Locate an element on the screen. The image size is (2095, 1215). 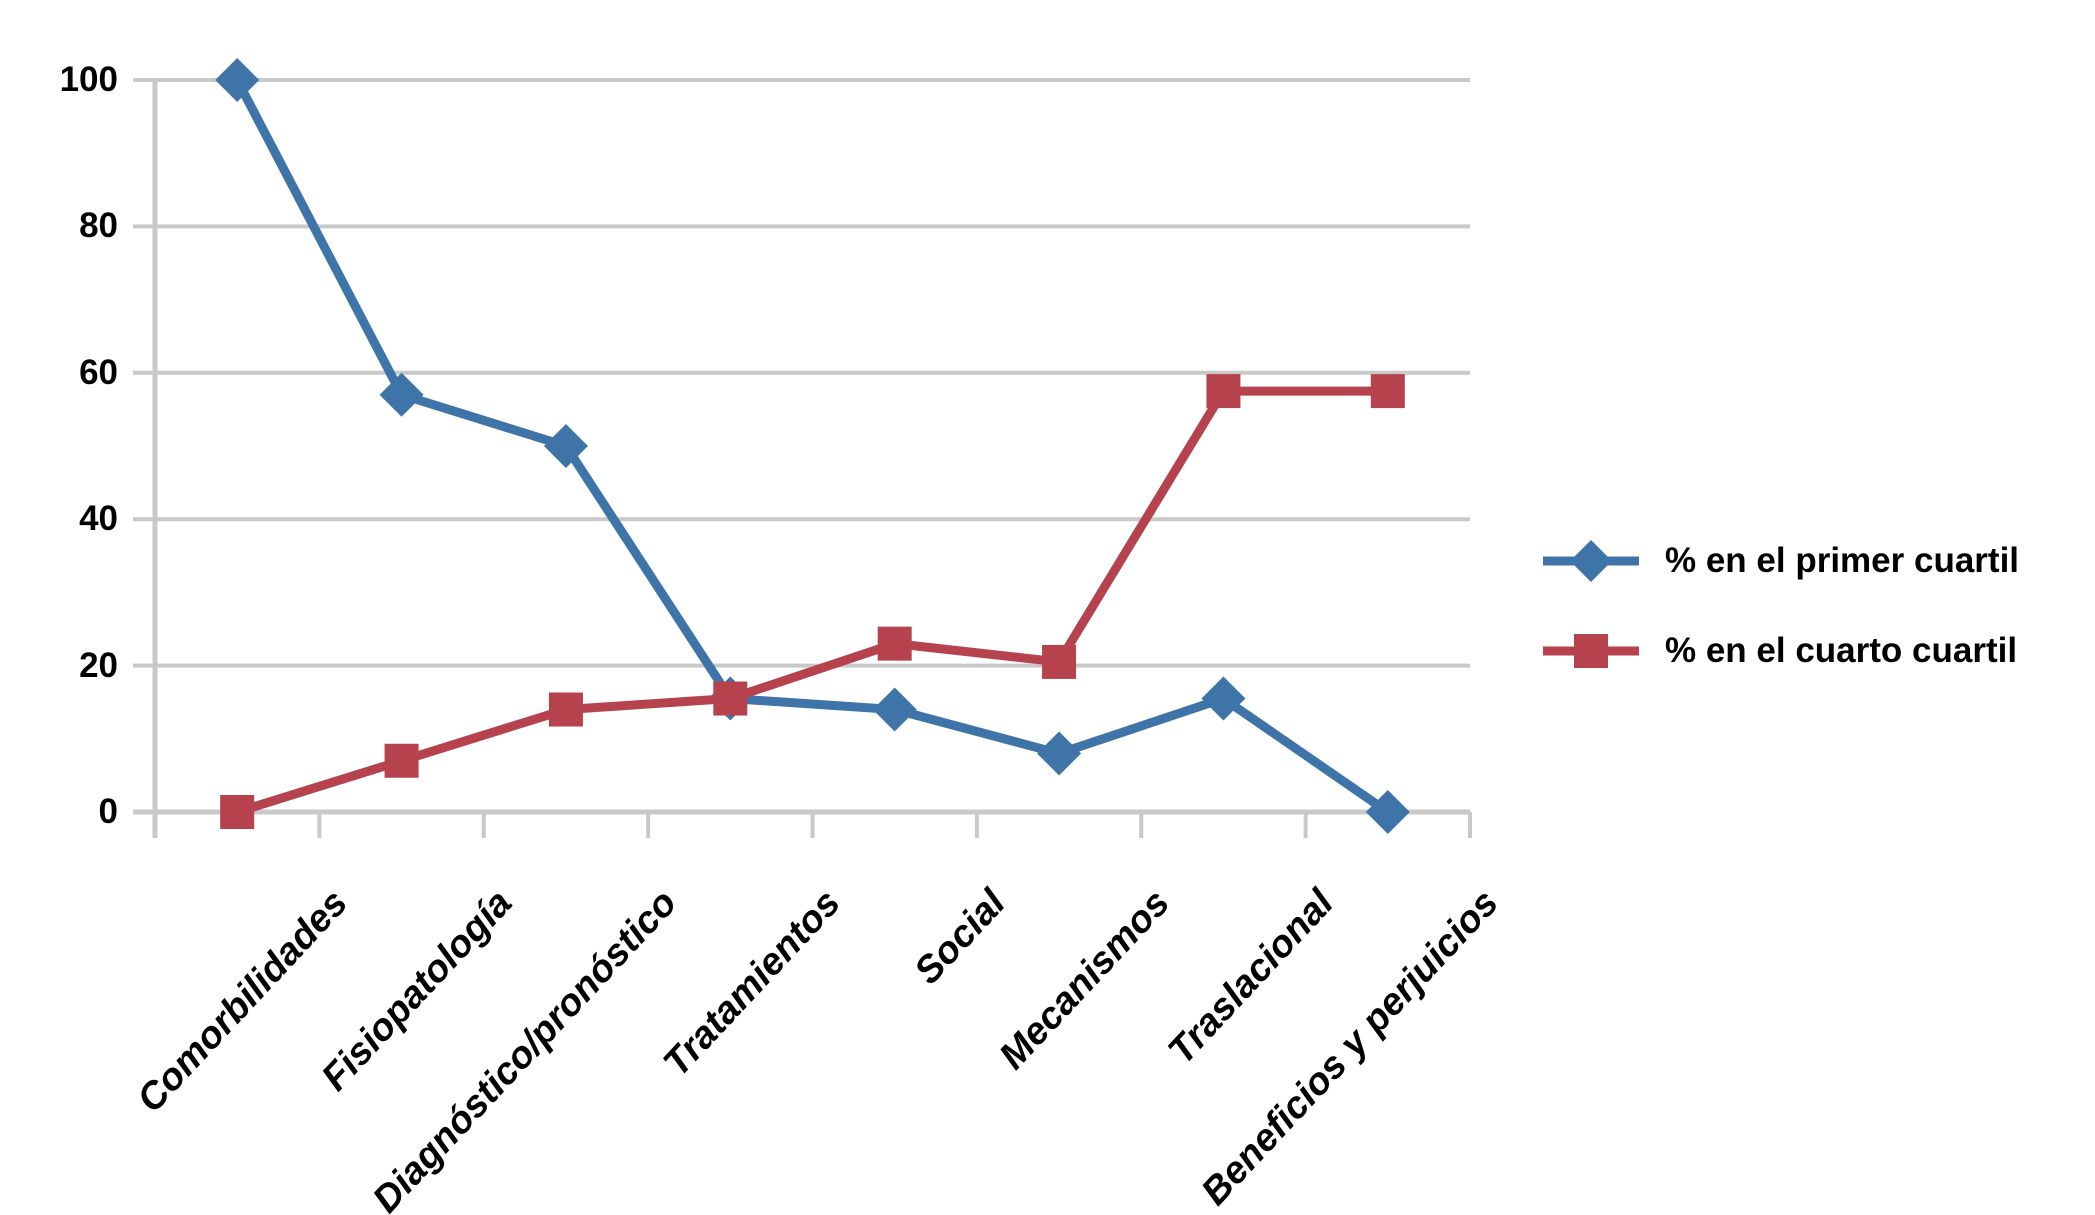
y-tick-label-0: 0 is located at coordinates (108, 811).